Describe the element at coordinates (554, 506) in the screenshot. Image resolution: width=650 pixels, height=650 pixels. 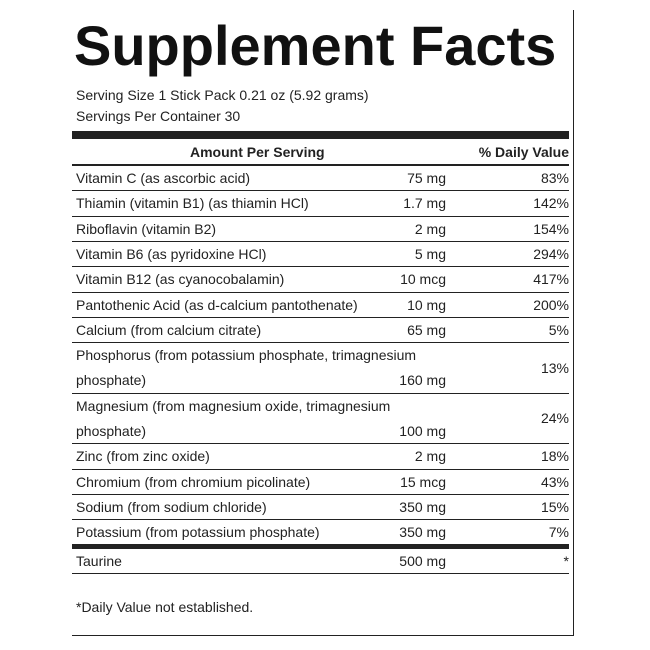
I see `row-daily-value: 15%` at that location.